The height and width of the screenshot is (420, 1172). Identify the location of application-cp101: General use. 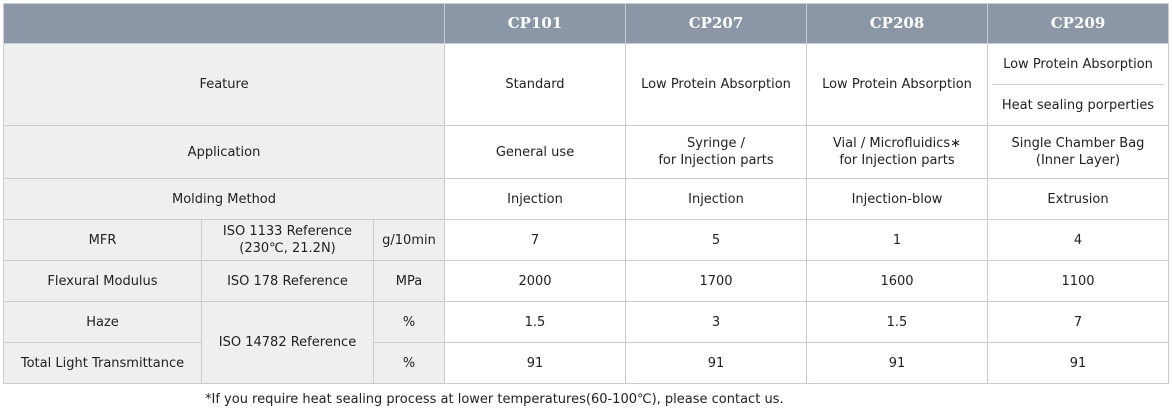
(535, 152).